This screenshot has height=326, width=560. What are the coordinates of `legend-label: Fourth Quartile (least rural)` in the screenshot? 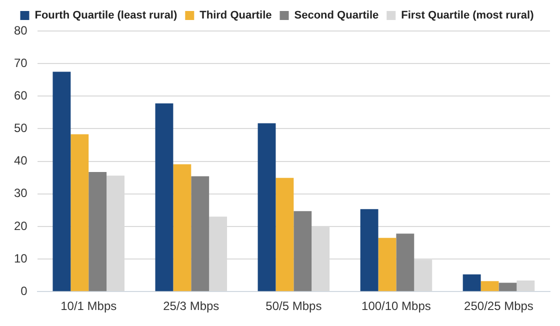 It's located at (106, 16).